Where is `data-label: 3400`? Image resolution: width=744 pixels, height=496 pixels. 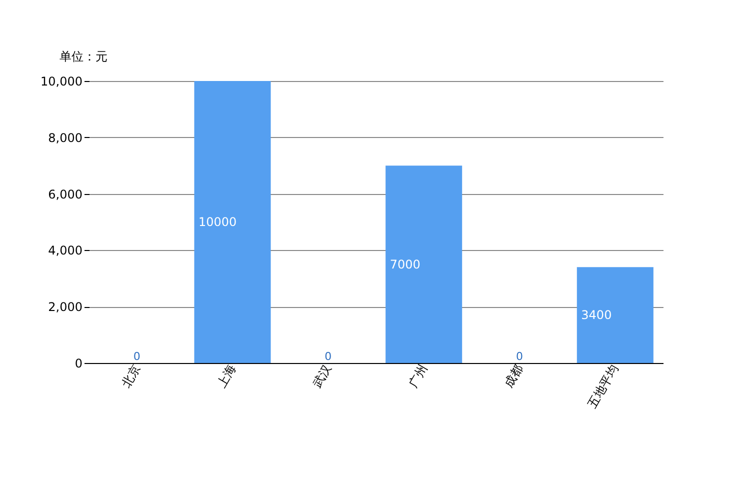
data-label: 3400 is located at coordinates (596, 315).